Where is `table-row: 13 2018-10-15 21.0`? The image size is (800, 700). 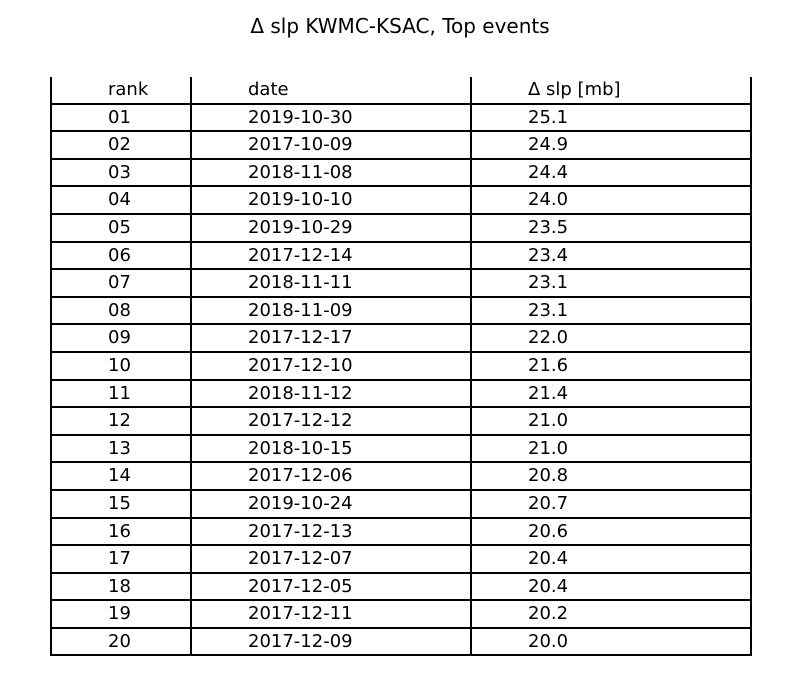
table-row: 13 2018-10-15 21.0 is located at coordinates (401, 449).